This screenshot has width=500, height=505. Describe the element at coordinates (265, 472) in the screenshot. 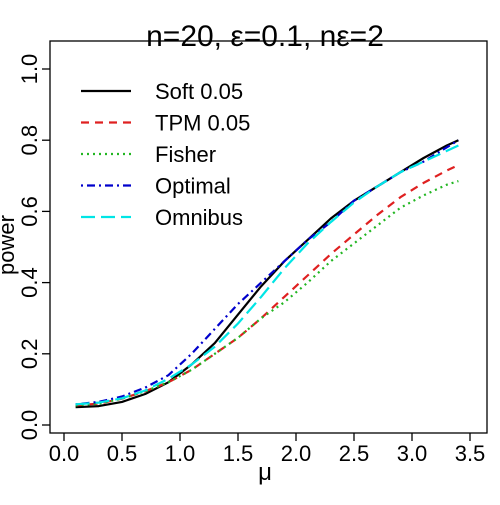

I see `x-axis-label: μ` at that location.